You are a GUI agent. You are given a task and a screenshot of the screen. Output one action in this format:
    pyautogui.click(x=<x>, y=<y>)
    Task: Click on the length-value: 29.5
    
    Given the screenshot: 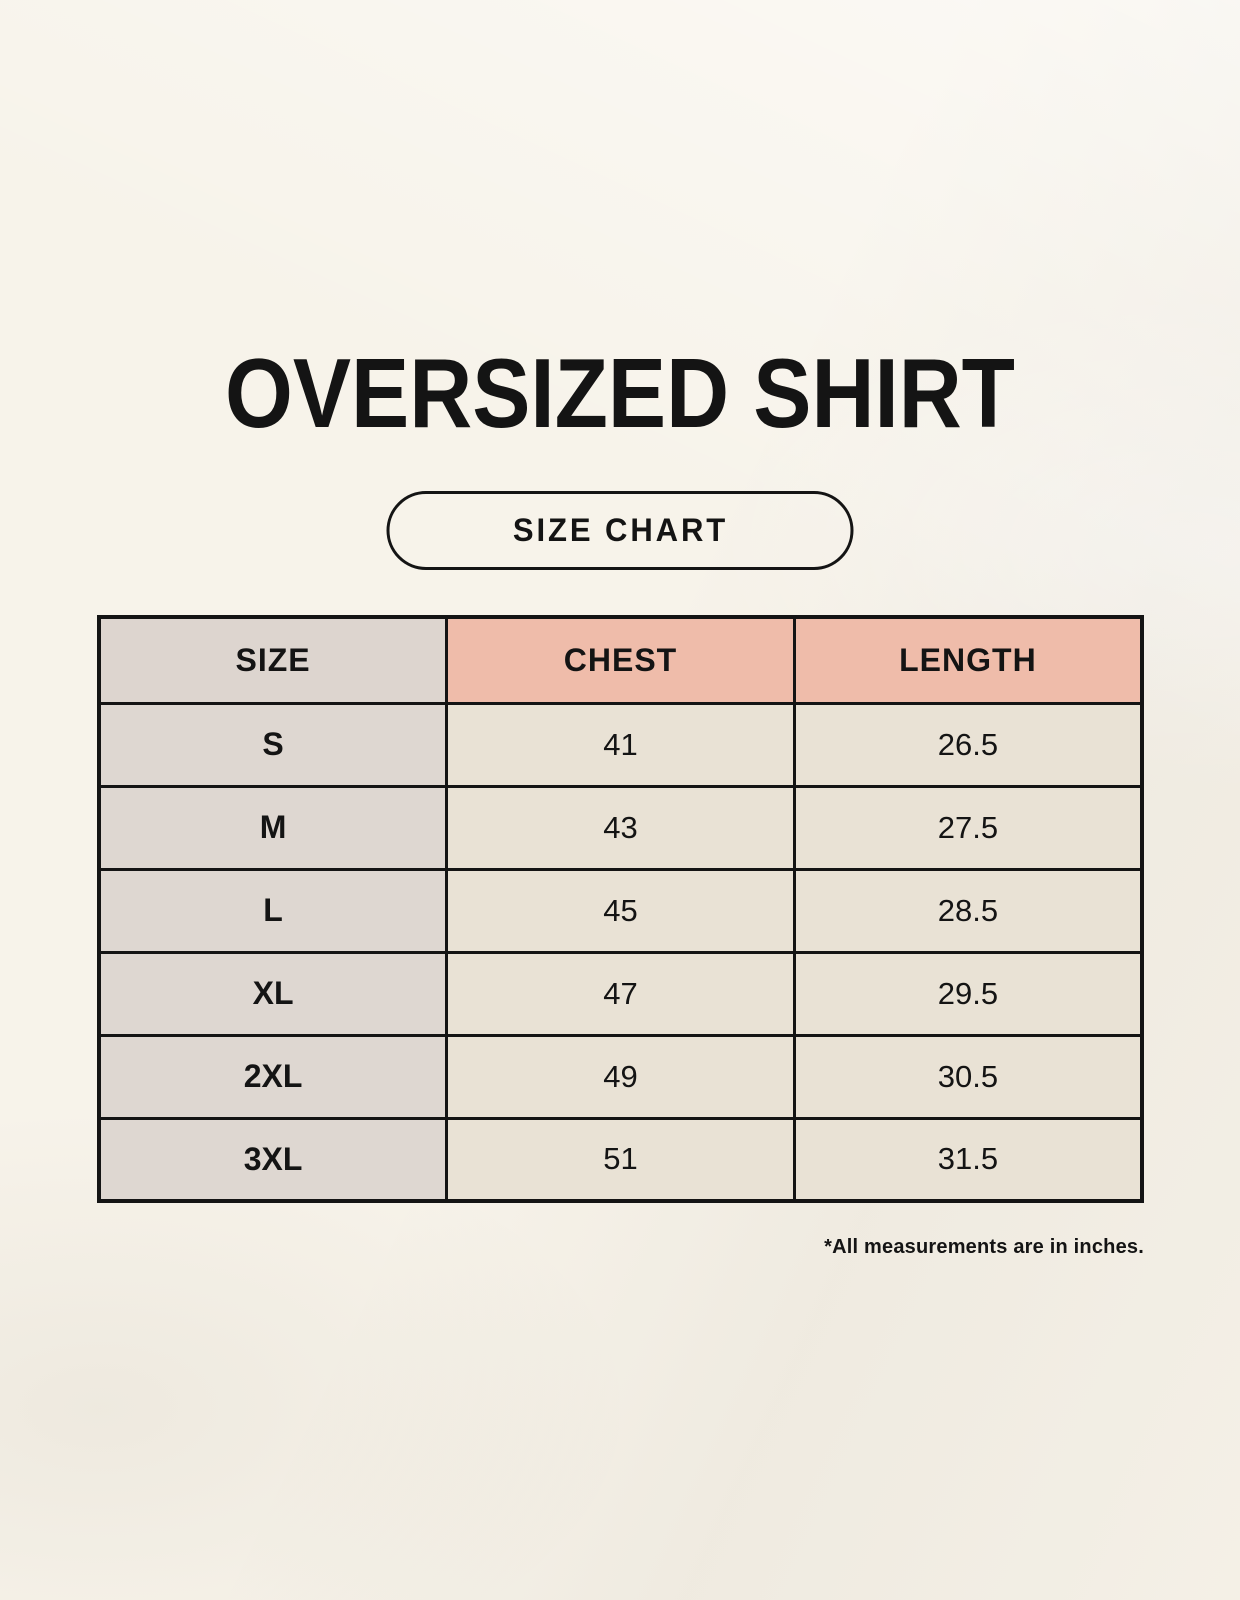 What is the action you would take?
    pyautogui.click(x=968, y=993)
    